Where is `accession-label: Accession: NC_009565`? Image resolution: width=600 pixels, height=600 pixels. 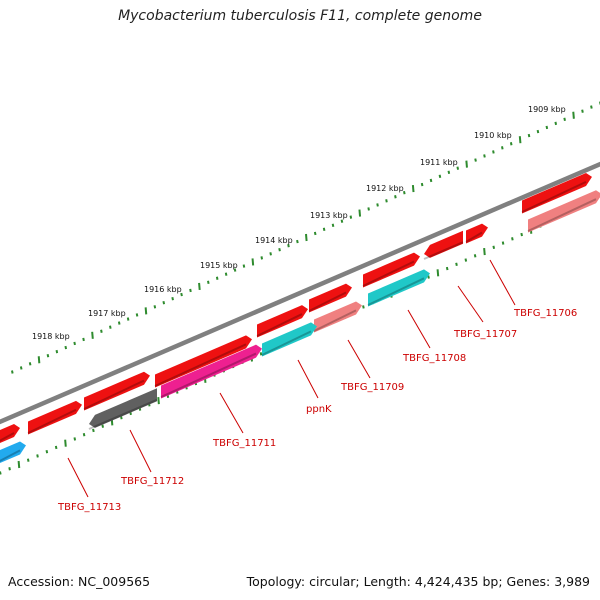 accession-label: Accession: NC_009565 is located at coordinates (79, 581).